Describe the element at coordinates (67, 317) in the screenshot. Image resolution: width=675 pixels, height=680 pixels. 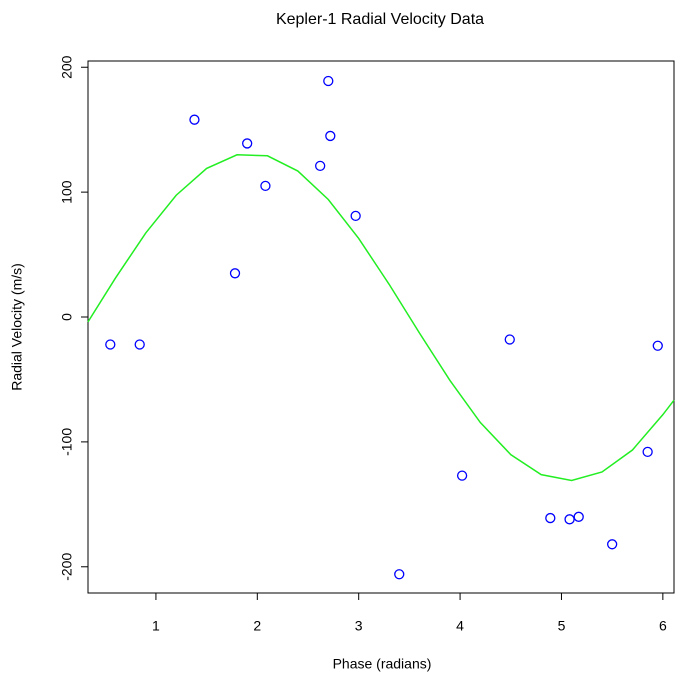
I see `y-tick-label: 0` at that location.